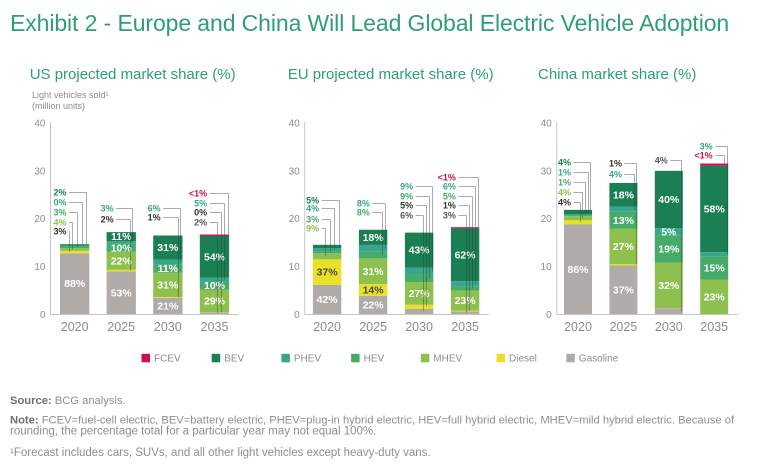 The width and height of the screenshot is (768, 471). What do you see at coordinates (215, 257) in the screenshot?
I see `svg-text: 54%` at bounding box center [215, 257].